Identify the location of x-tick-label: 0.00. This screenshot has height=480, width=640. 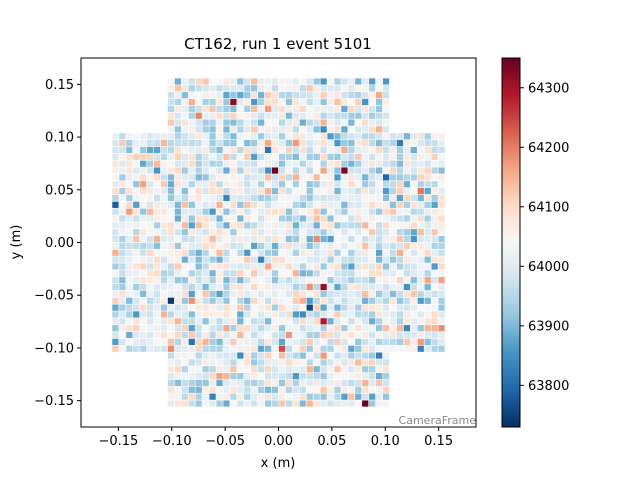
(278, 441).